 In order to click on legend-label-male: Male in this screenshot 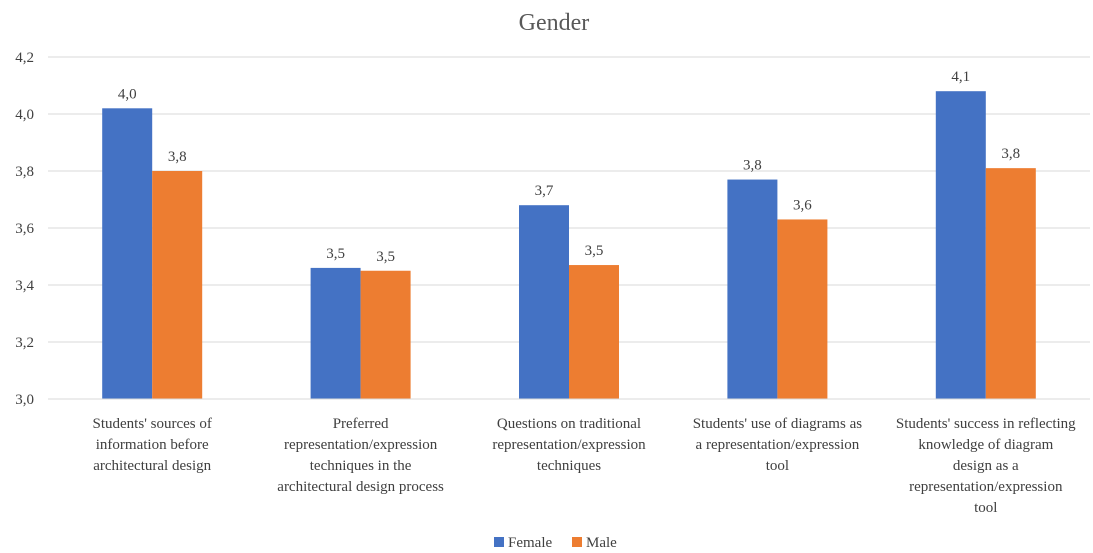, I will do `click(601, 543)`.